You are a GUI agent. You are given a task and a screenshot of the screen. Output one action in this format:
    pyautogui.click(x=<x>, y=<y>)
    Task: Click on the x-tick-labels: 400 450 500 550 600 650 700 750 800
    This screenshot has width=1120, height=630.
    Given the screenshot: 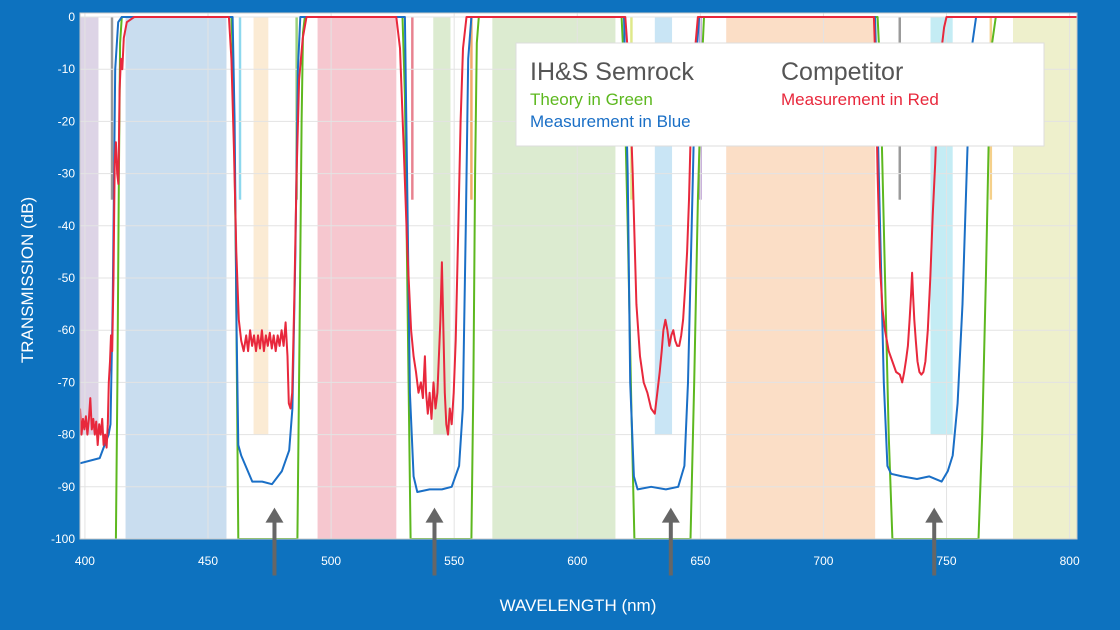 What is the action you would take?
    pyautogui.click(x=577, y=561)
    